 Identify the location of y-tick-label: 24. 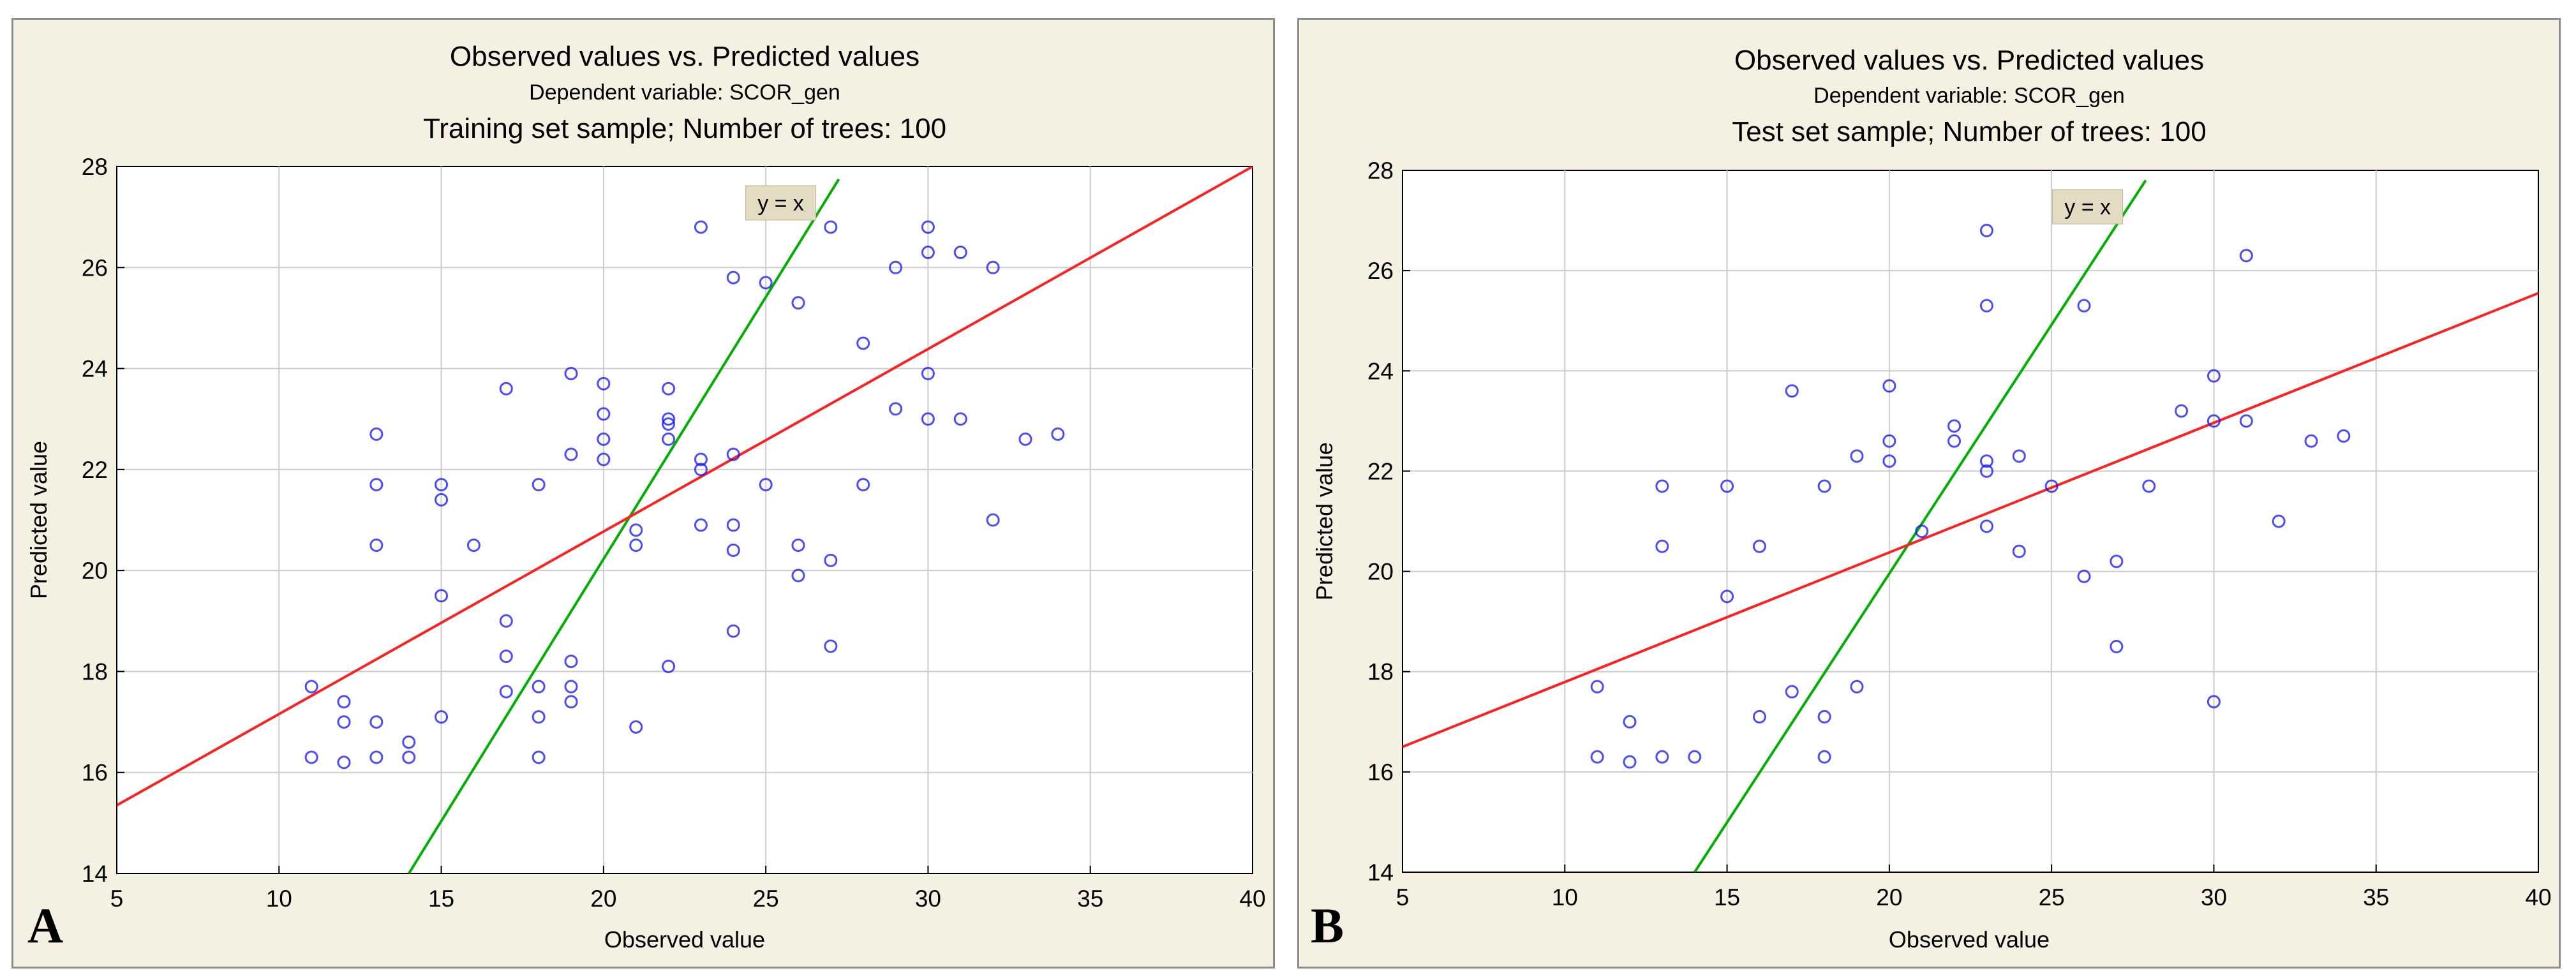
(95, 369).